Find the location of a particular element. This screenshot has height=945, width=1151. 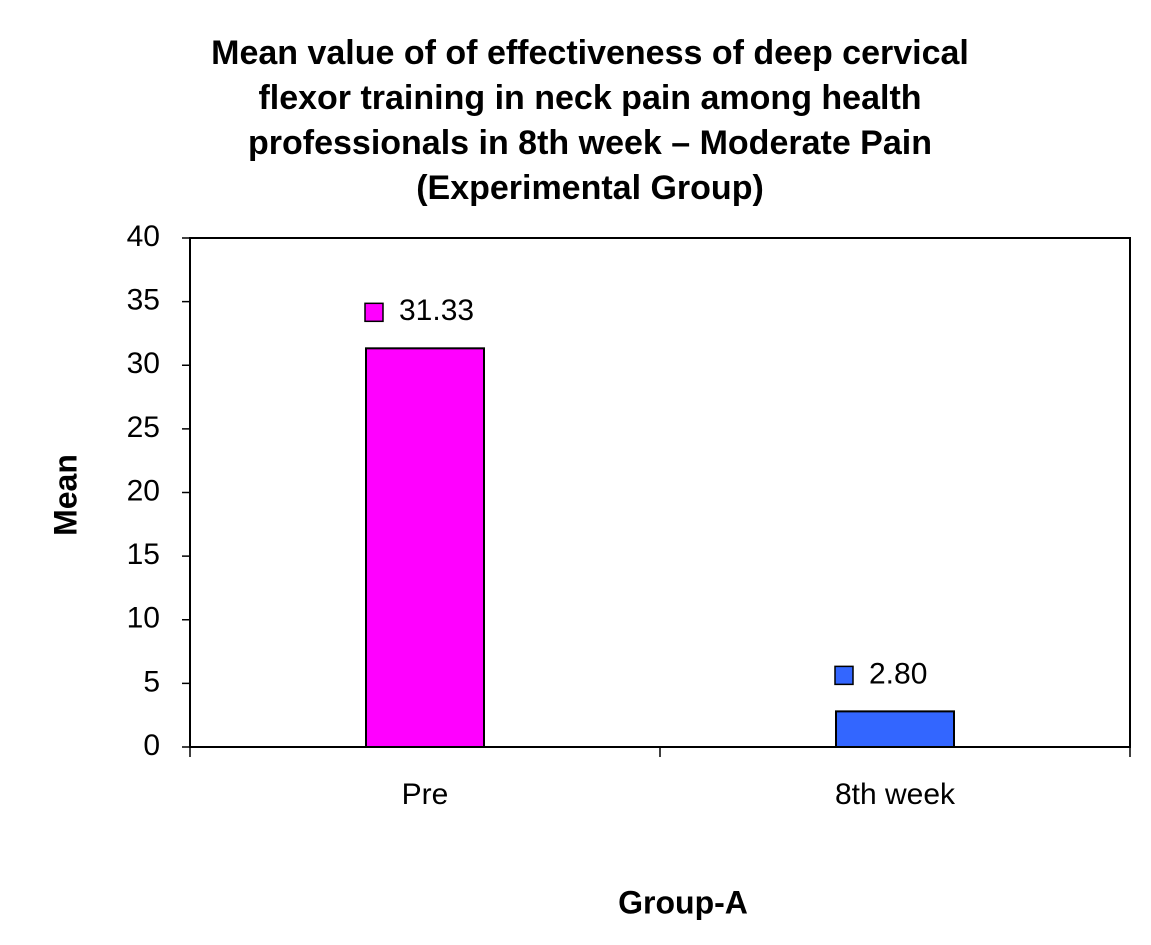

data-label: 31.33 is located at coordinates (436, 310).